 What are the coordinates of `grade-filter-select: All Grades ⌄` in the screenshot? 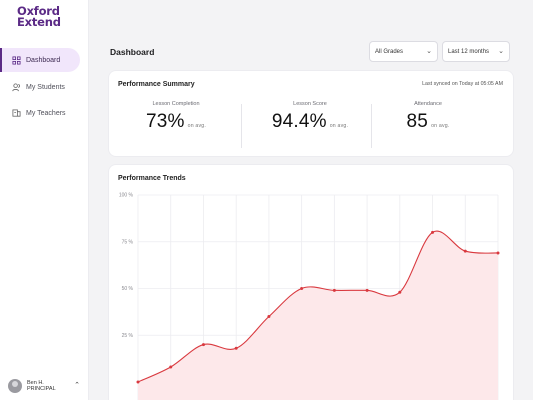 It's located at (403, 51).